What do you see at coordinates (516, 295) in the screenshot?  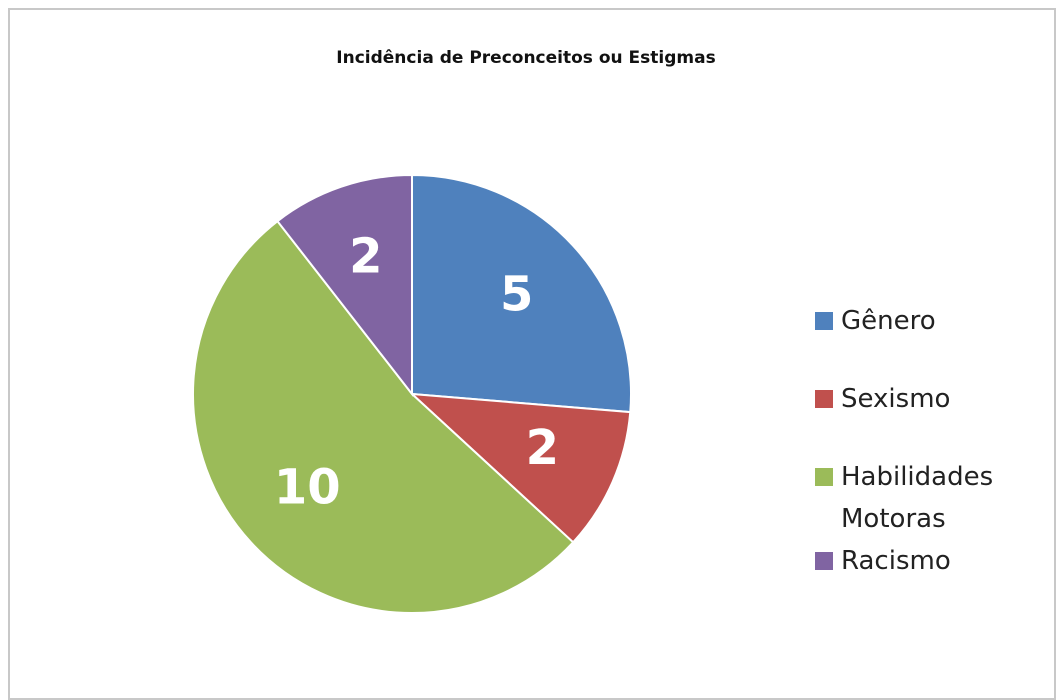 I see `data-label: 5` at bounding box center [516, 295].